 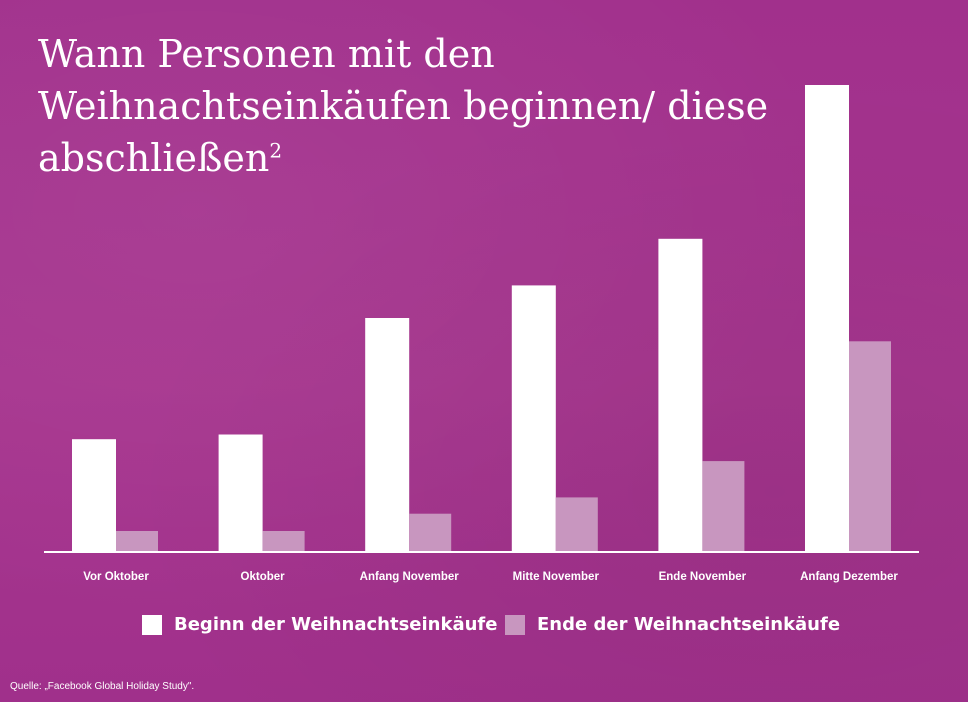 What do you see at coordinates (556, 577) in the screenshot?
I see `x-tick-label: Mitte November` at bounding box center [556, 577].